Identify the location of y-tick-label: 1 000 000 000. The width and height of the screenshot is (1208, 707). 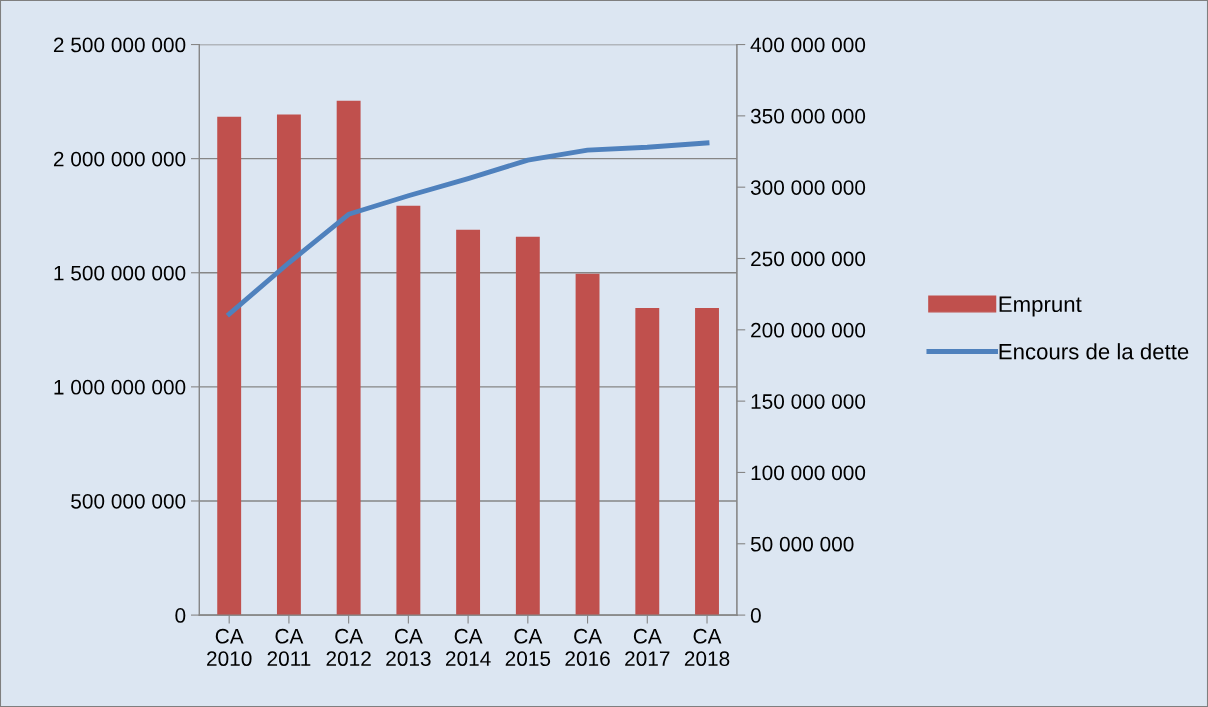
(120, 387).